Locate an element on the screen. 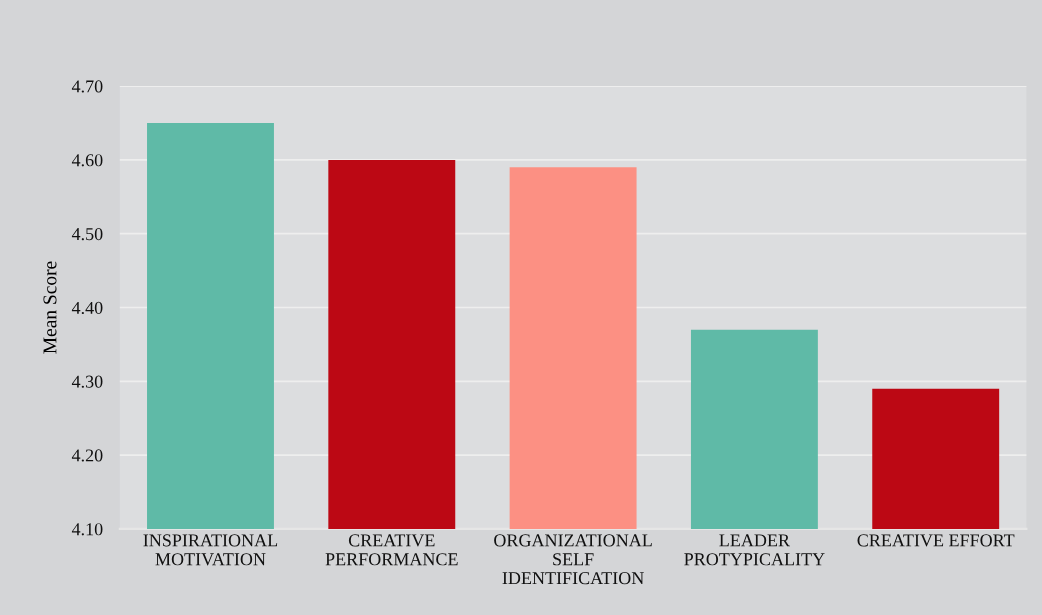 Image resolution: width=1042 pixels, height=615 pixels. x-tick-label: CREATIVE EFFORT is located at coordinates (936, 540).